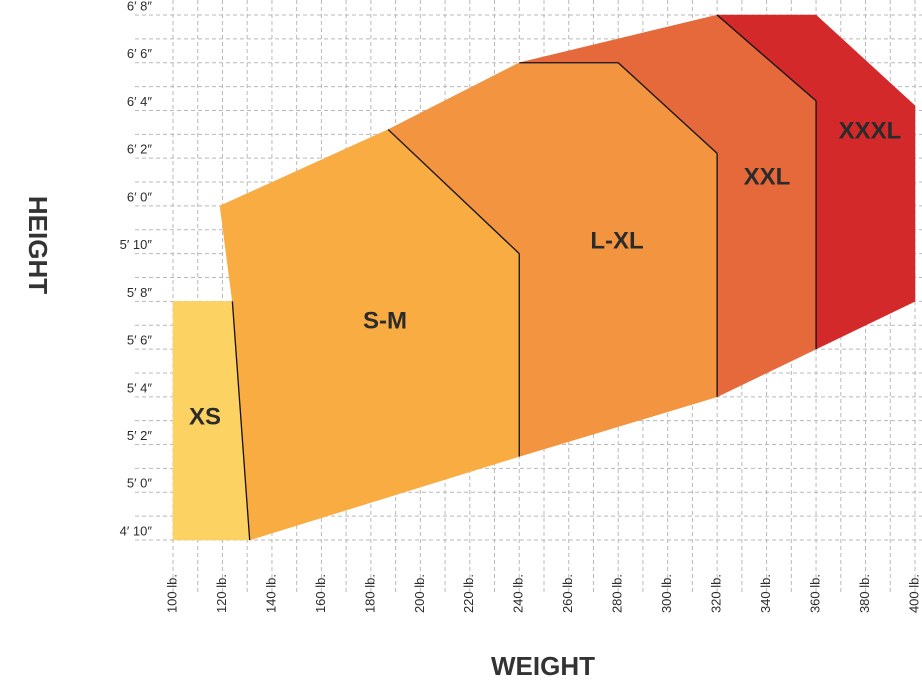 Image resolution: width=922 pixels, height=697 pixels. I want to click on y-tick-label: 5′ 2″, so click(140, 435).